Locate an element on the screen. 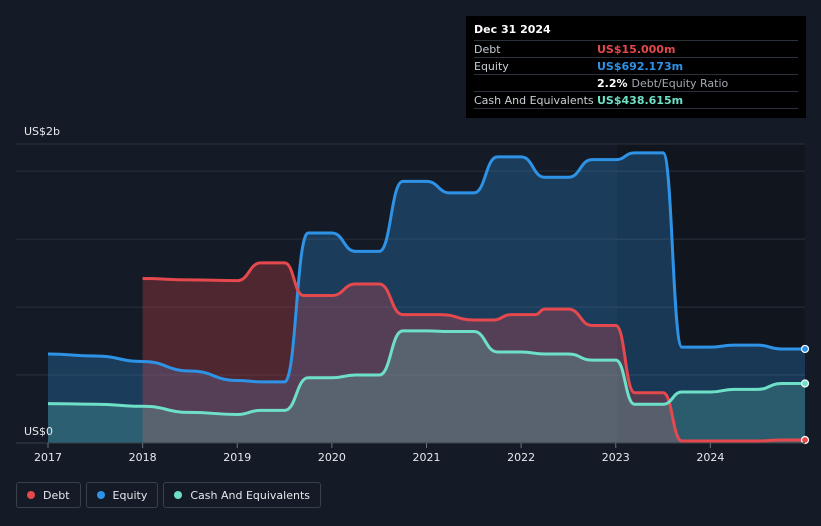  x-tick-label-2017: 2017 is located at coordinates (48, 457).